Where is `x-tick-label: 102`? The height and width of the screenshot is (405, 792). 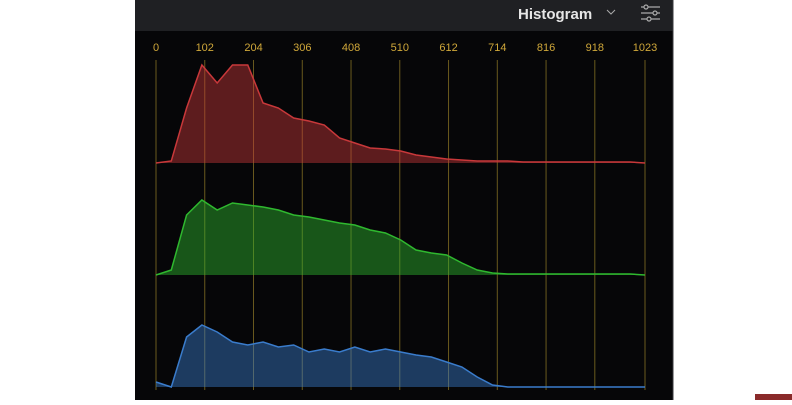
x-tick-label: 102 is located at coordinates (205, 48).